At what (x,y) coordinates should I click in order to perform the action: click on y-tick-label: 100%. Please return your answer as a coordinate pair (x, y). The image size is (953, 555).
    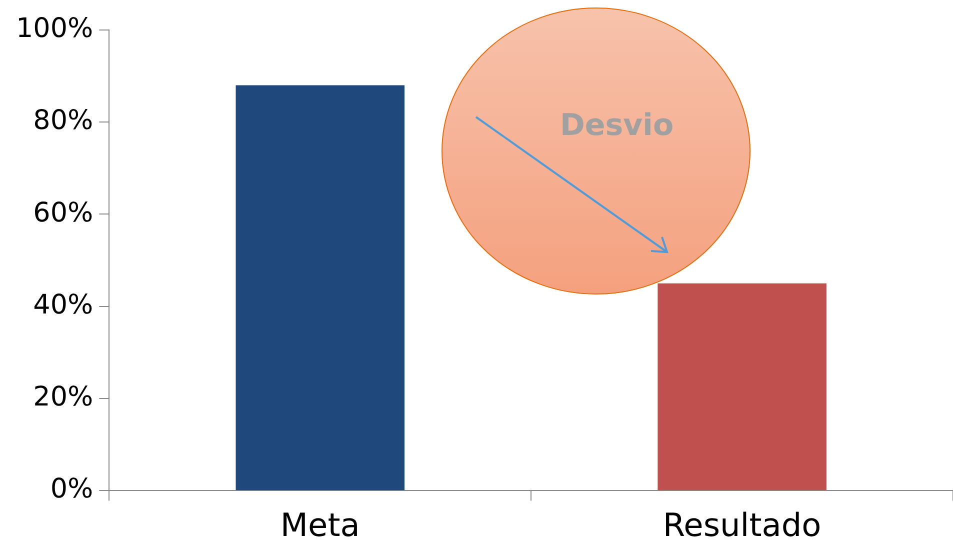
    Looking at the image, I should click on (55, 28).